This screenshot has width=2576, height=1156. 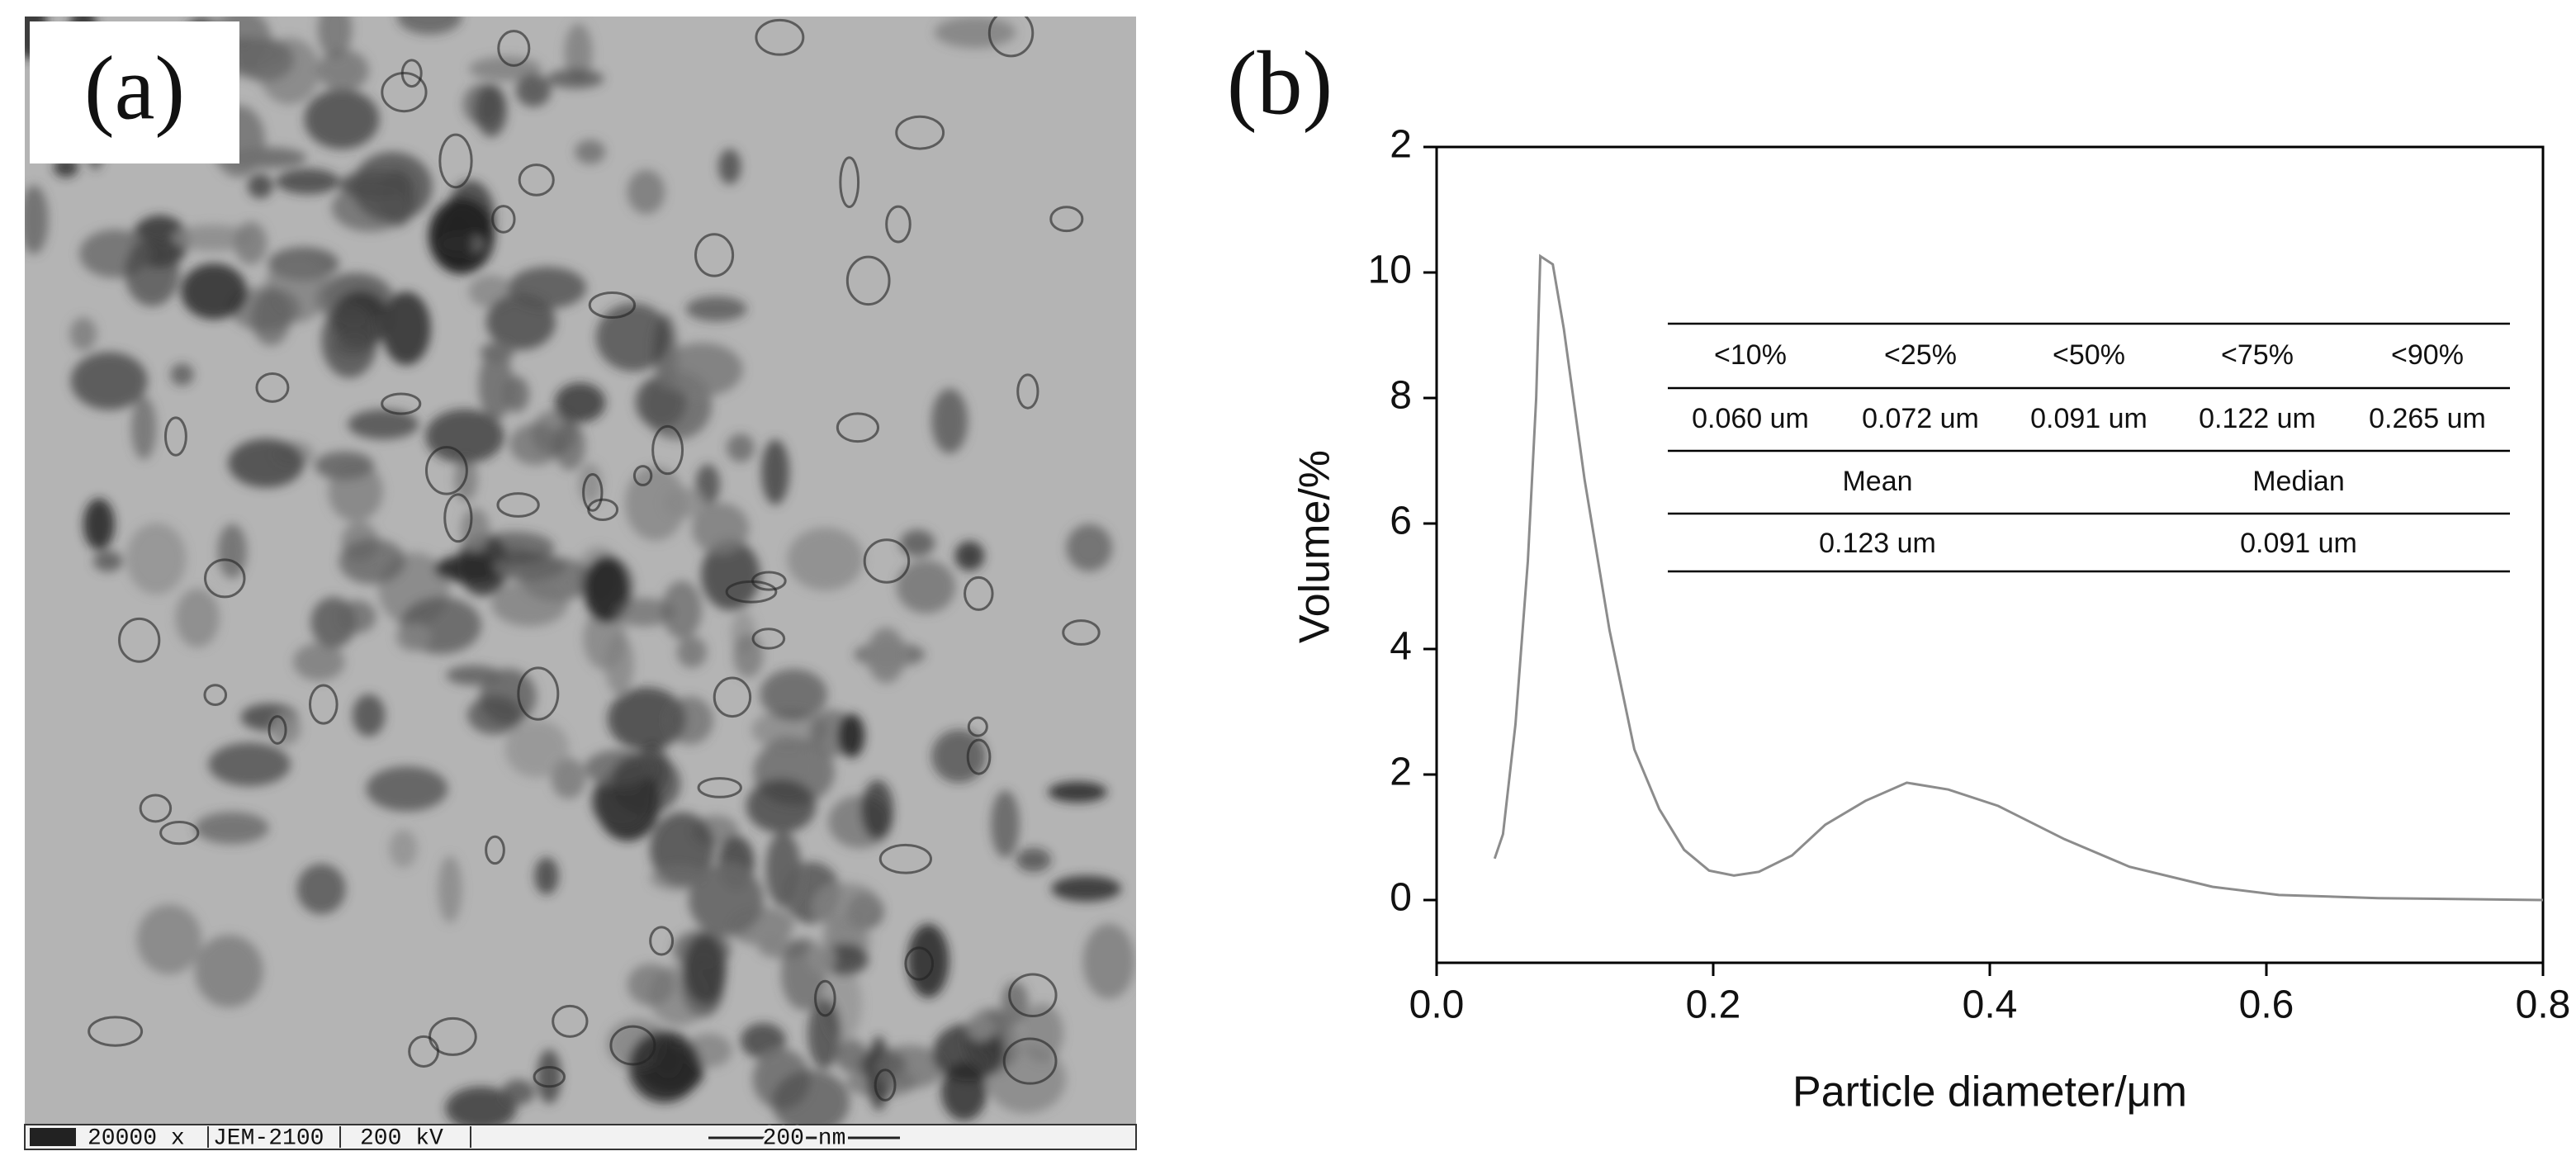 I want to click on table-cell: 0.123 um, so click(x=1877, y=543).